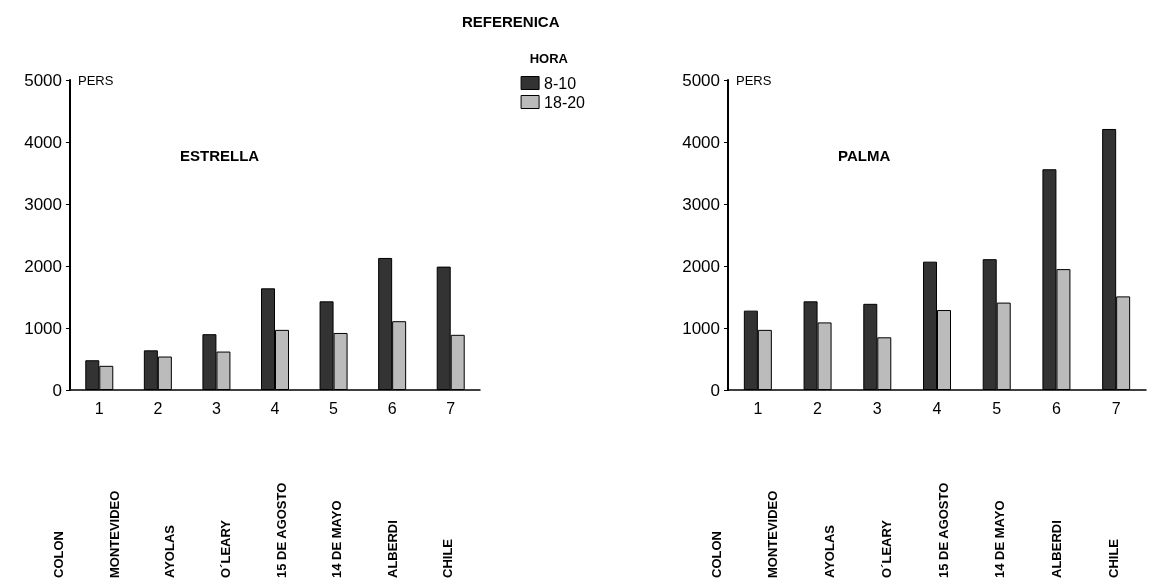  I want to click on legend-label: 18-20, so click(565, 102).